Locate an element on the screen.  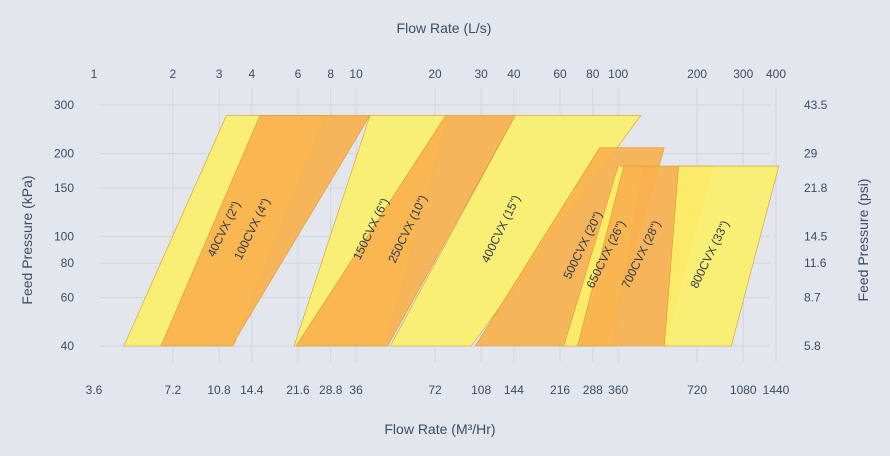
right-tick-label: 43.5 is located at coordinates (816, 105).